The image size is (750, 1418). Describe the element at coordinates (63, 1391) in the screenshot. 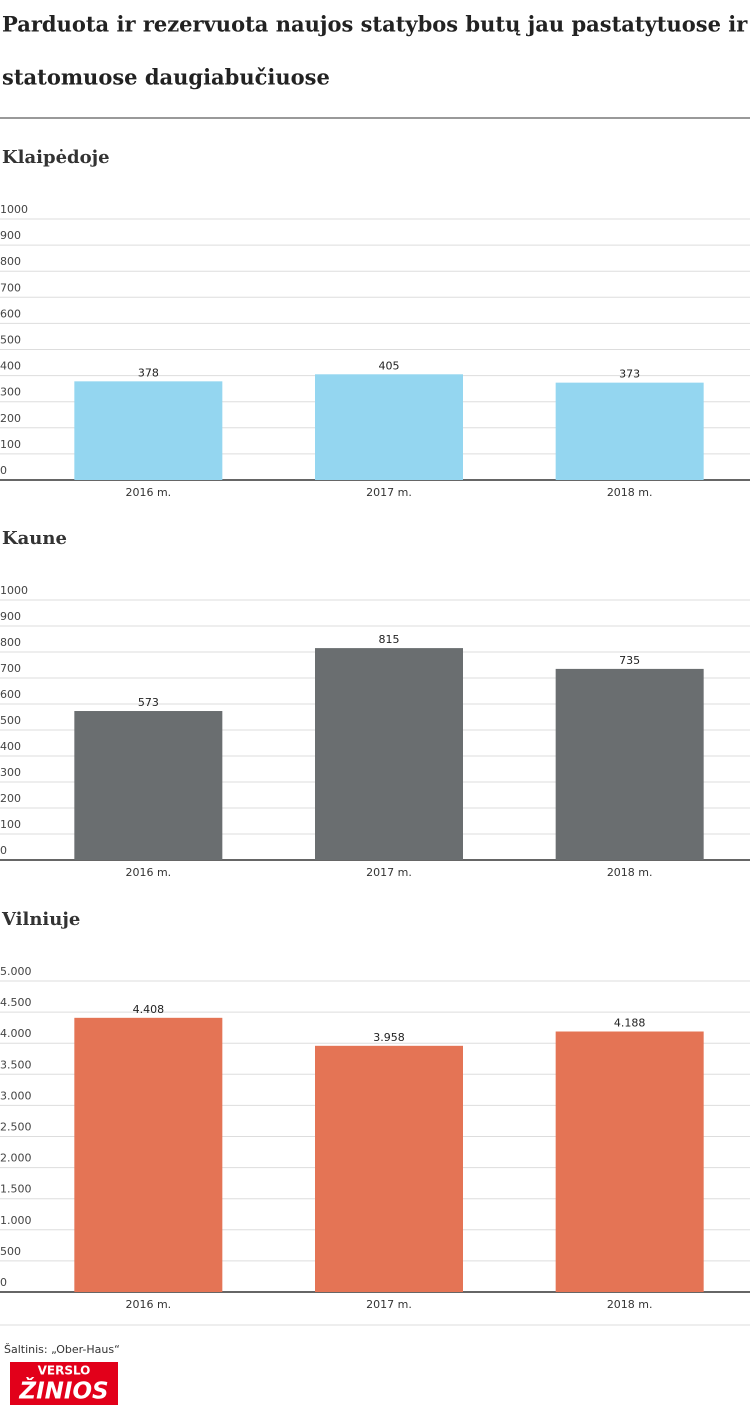

I see `logo-bottom: ŽINIOS` at that location.